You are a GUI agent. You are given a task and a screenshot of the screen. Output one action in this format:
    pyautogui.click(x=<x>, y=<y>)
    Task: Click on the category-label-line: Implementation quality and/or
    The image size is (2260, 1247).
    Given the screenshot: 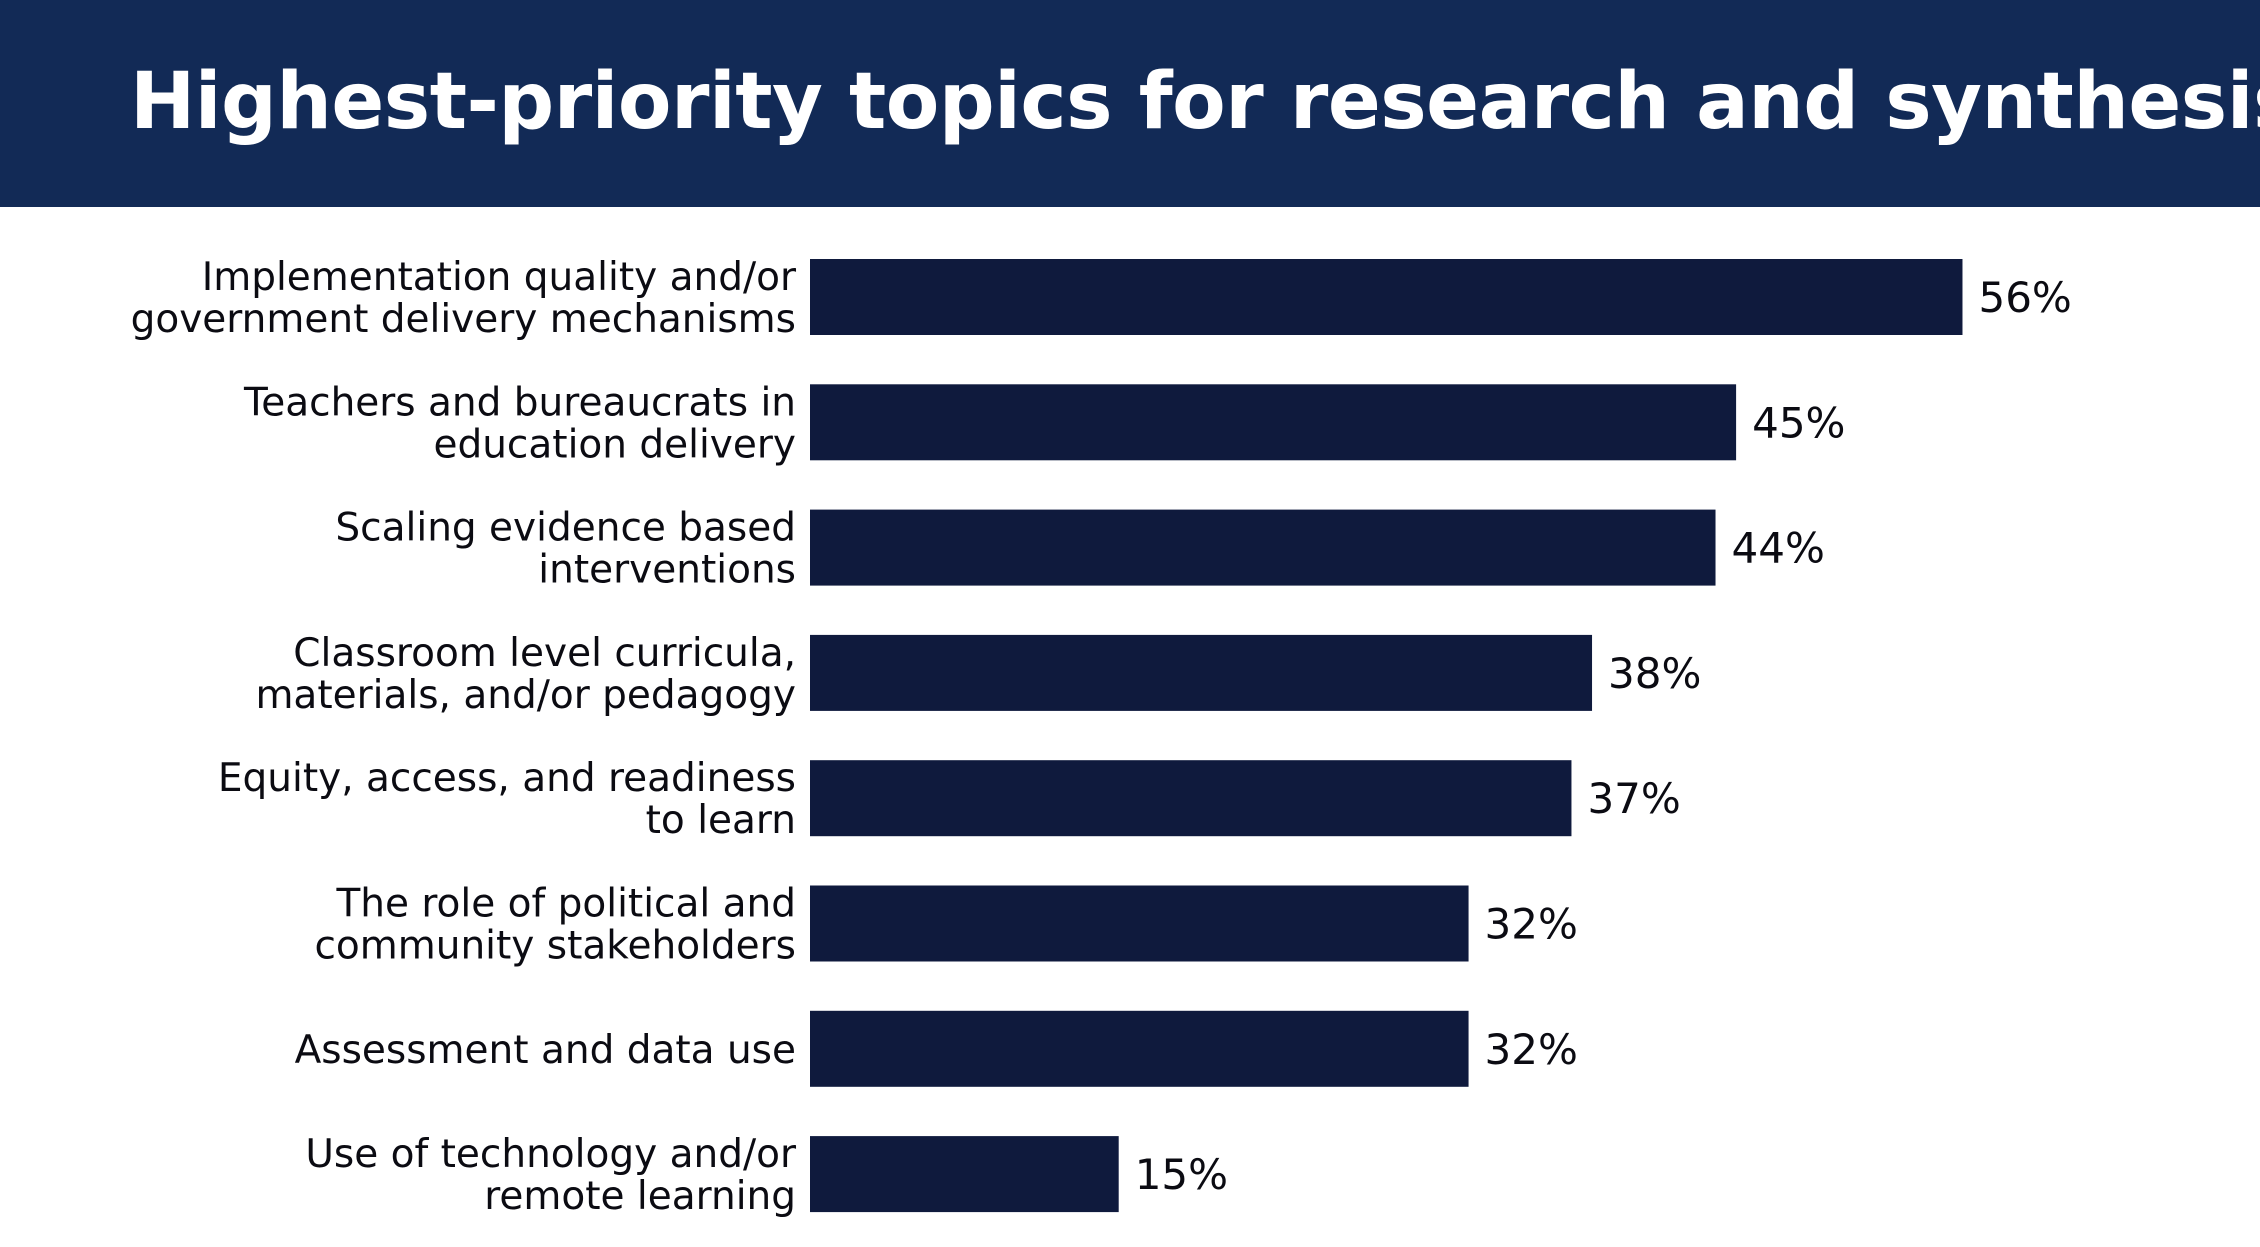 What is the action you would take?
    pyautogui.click(x=499, y=277)
    